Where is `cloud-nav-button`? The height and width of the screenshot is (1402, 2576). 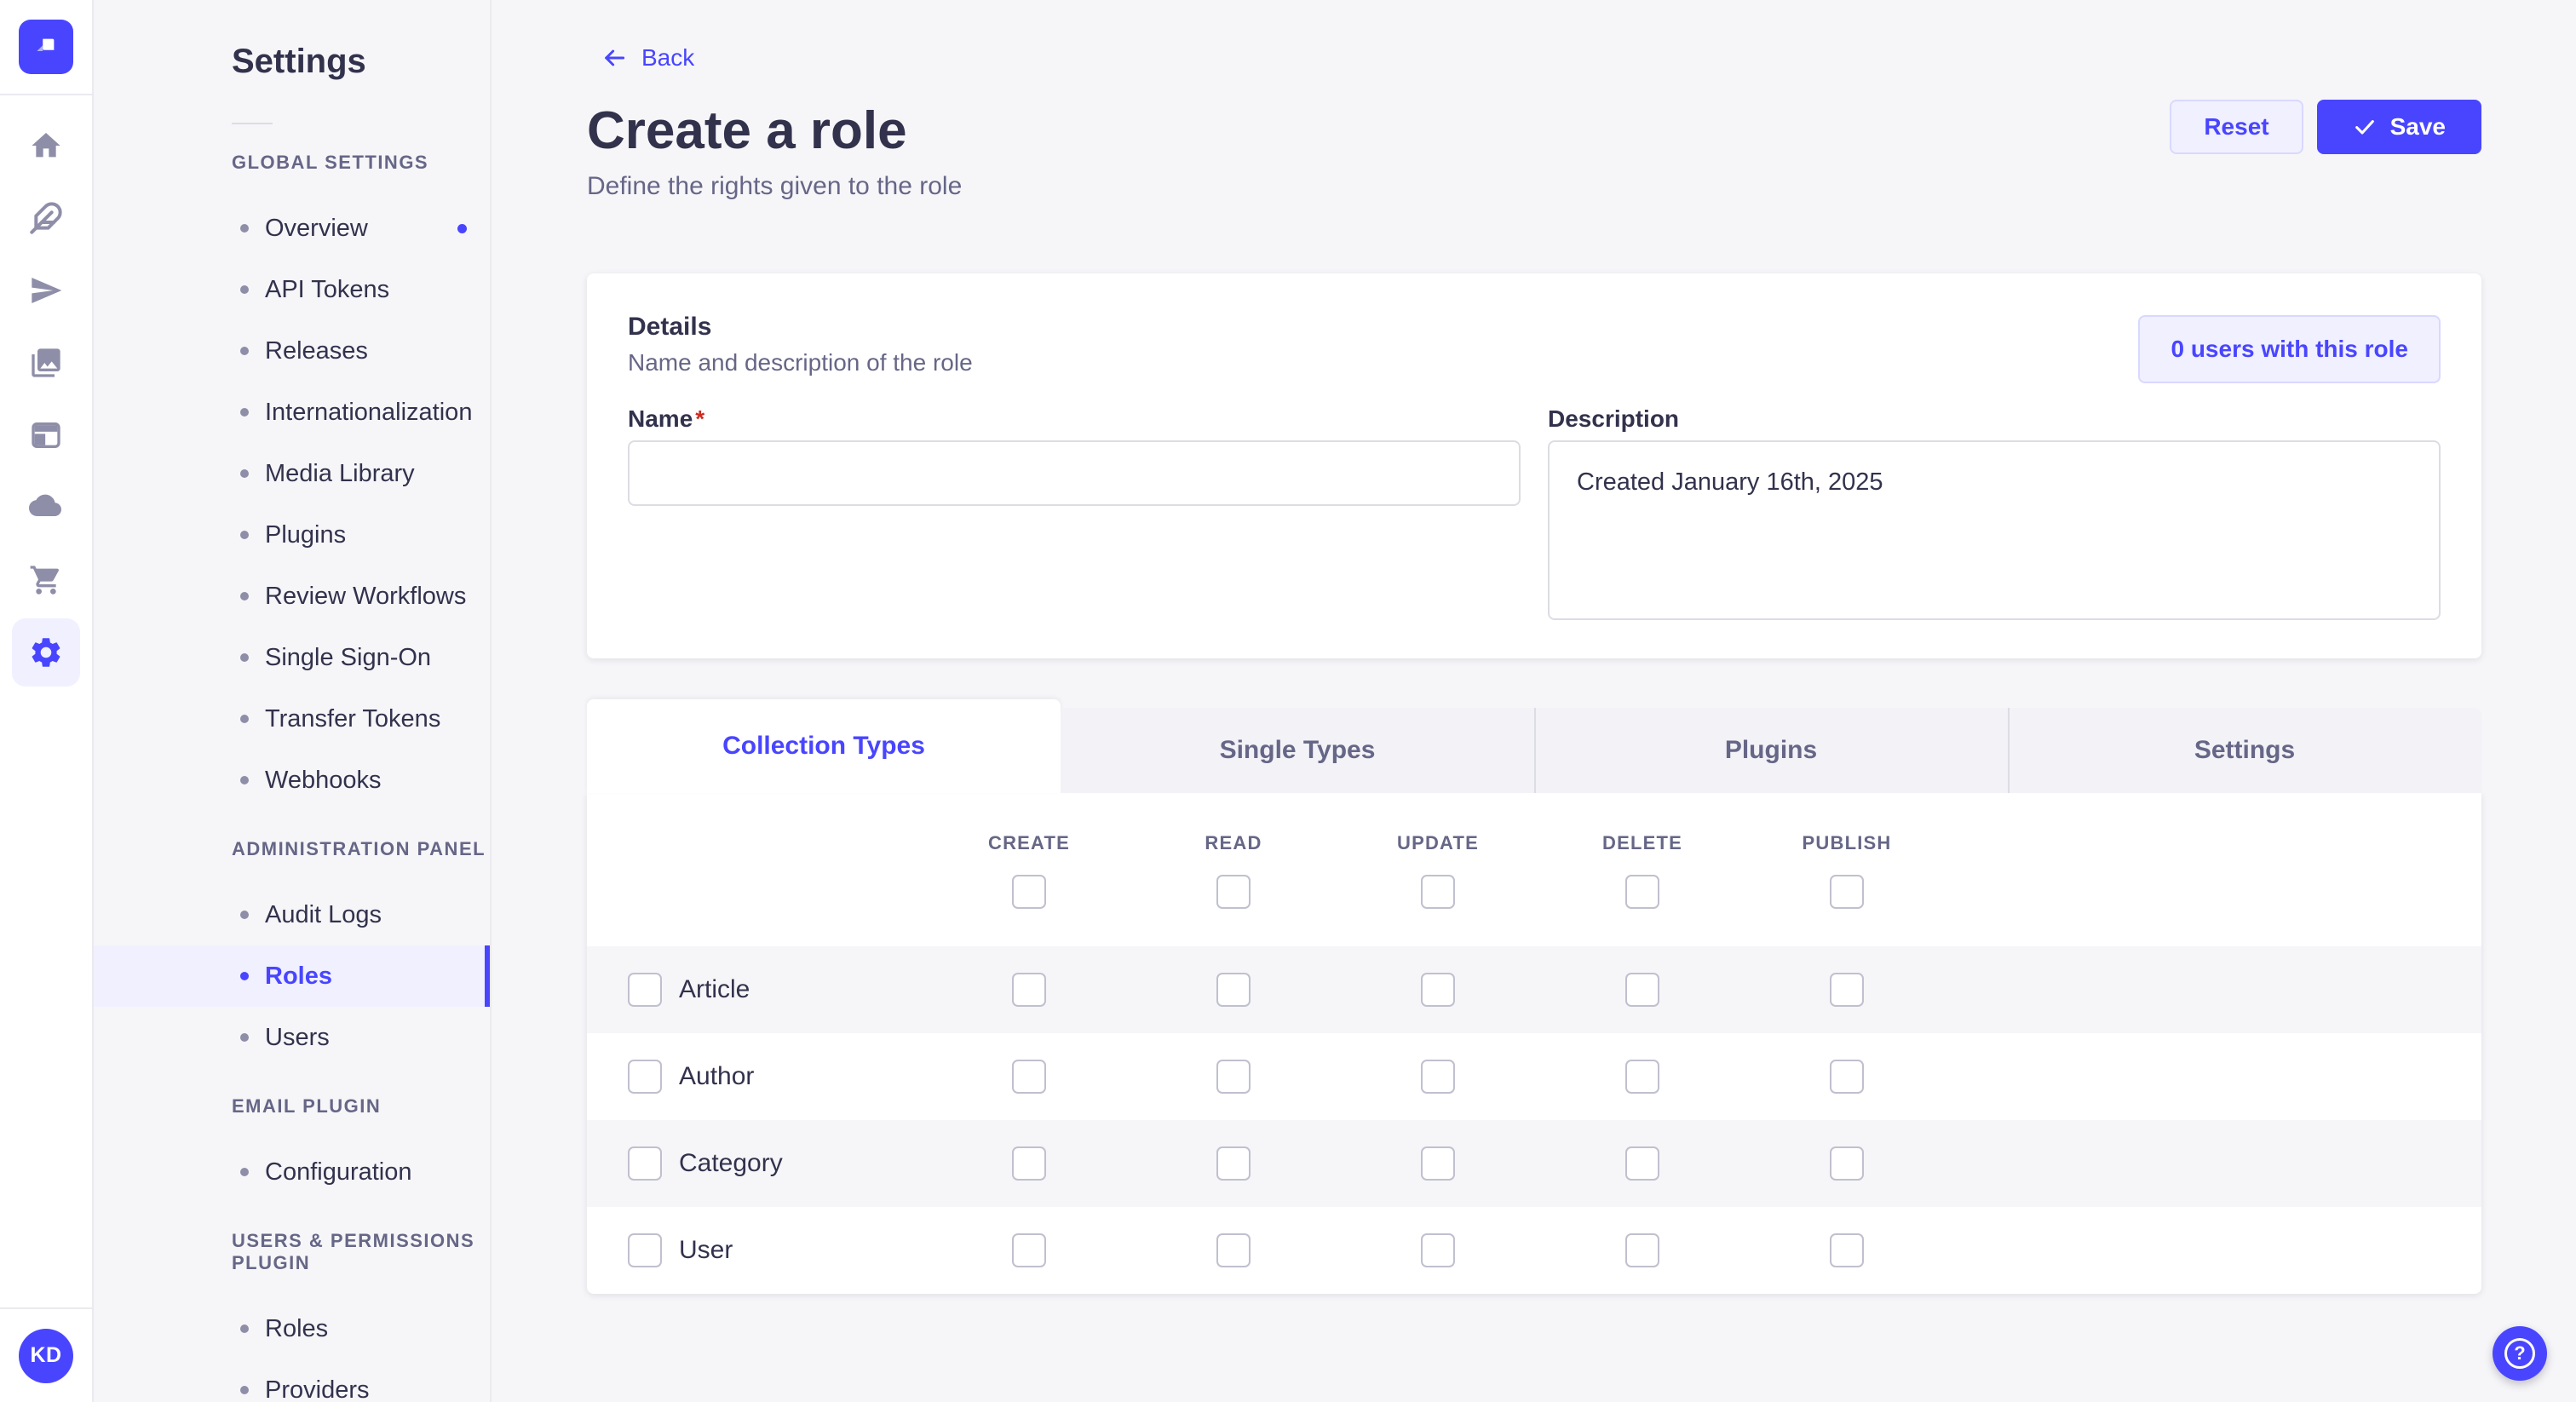 cloud-nav-button is located at coordinates (46, 508).